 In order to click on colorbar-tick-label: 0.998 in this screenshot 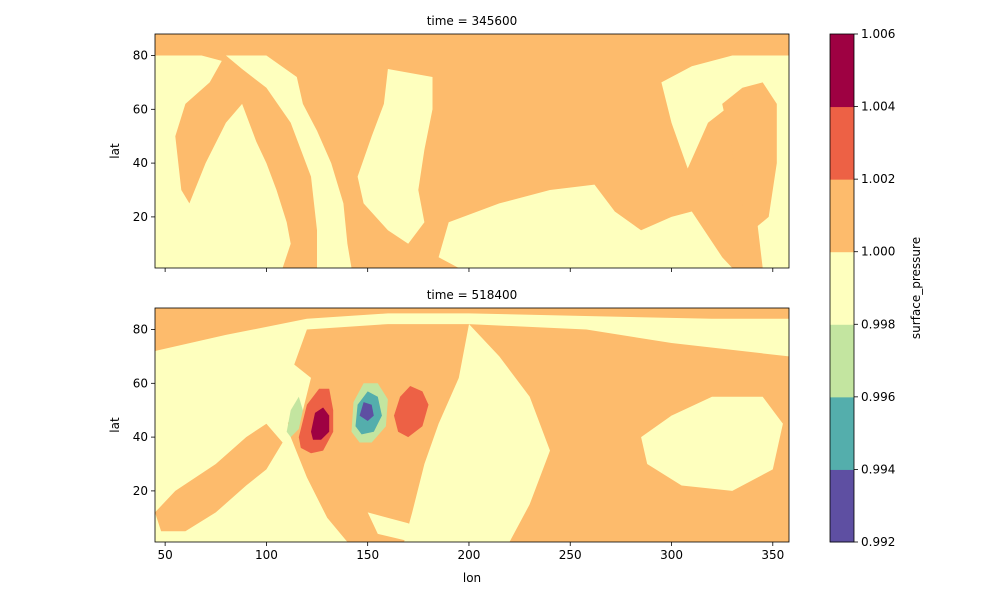, I will do `click(878, 324)`.